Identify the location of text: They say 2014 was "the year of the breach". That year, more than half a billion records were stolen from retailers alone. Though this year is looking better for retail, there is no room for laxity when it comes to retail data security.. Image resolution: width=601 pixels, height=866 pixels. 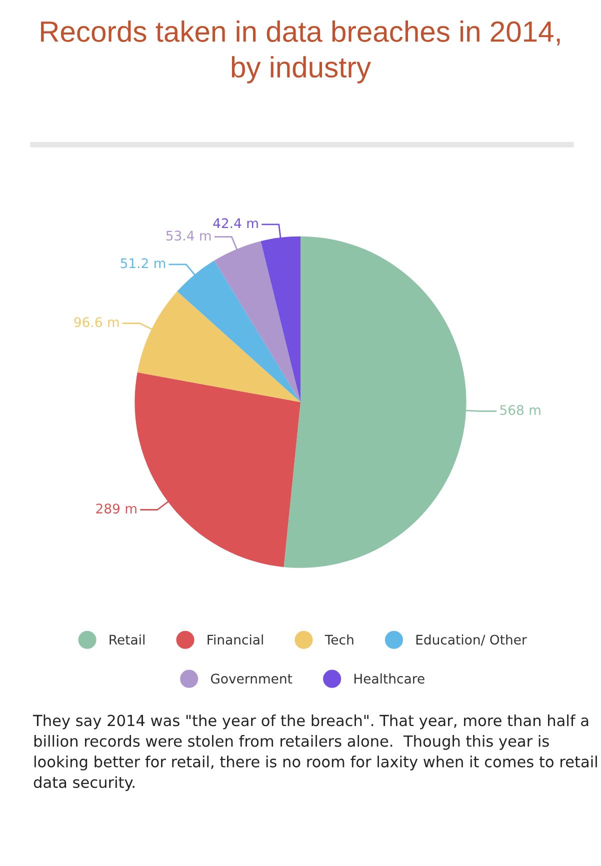
(315, 753).